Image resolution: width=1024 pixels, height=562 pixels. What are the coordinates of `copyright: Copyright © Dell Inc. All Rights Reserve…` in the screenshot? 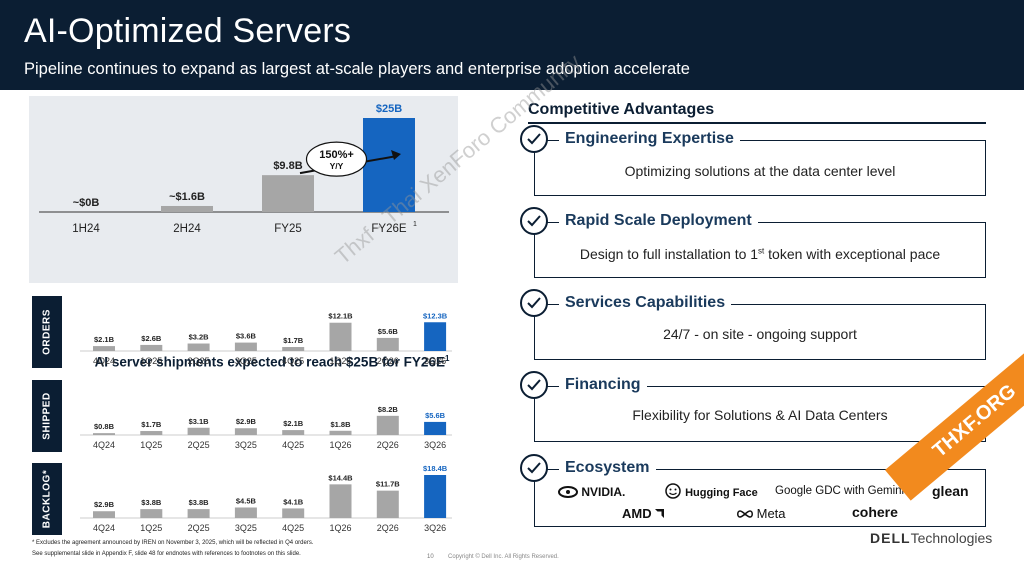 It's located at (503, 557).